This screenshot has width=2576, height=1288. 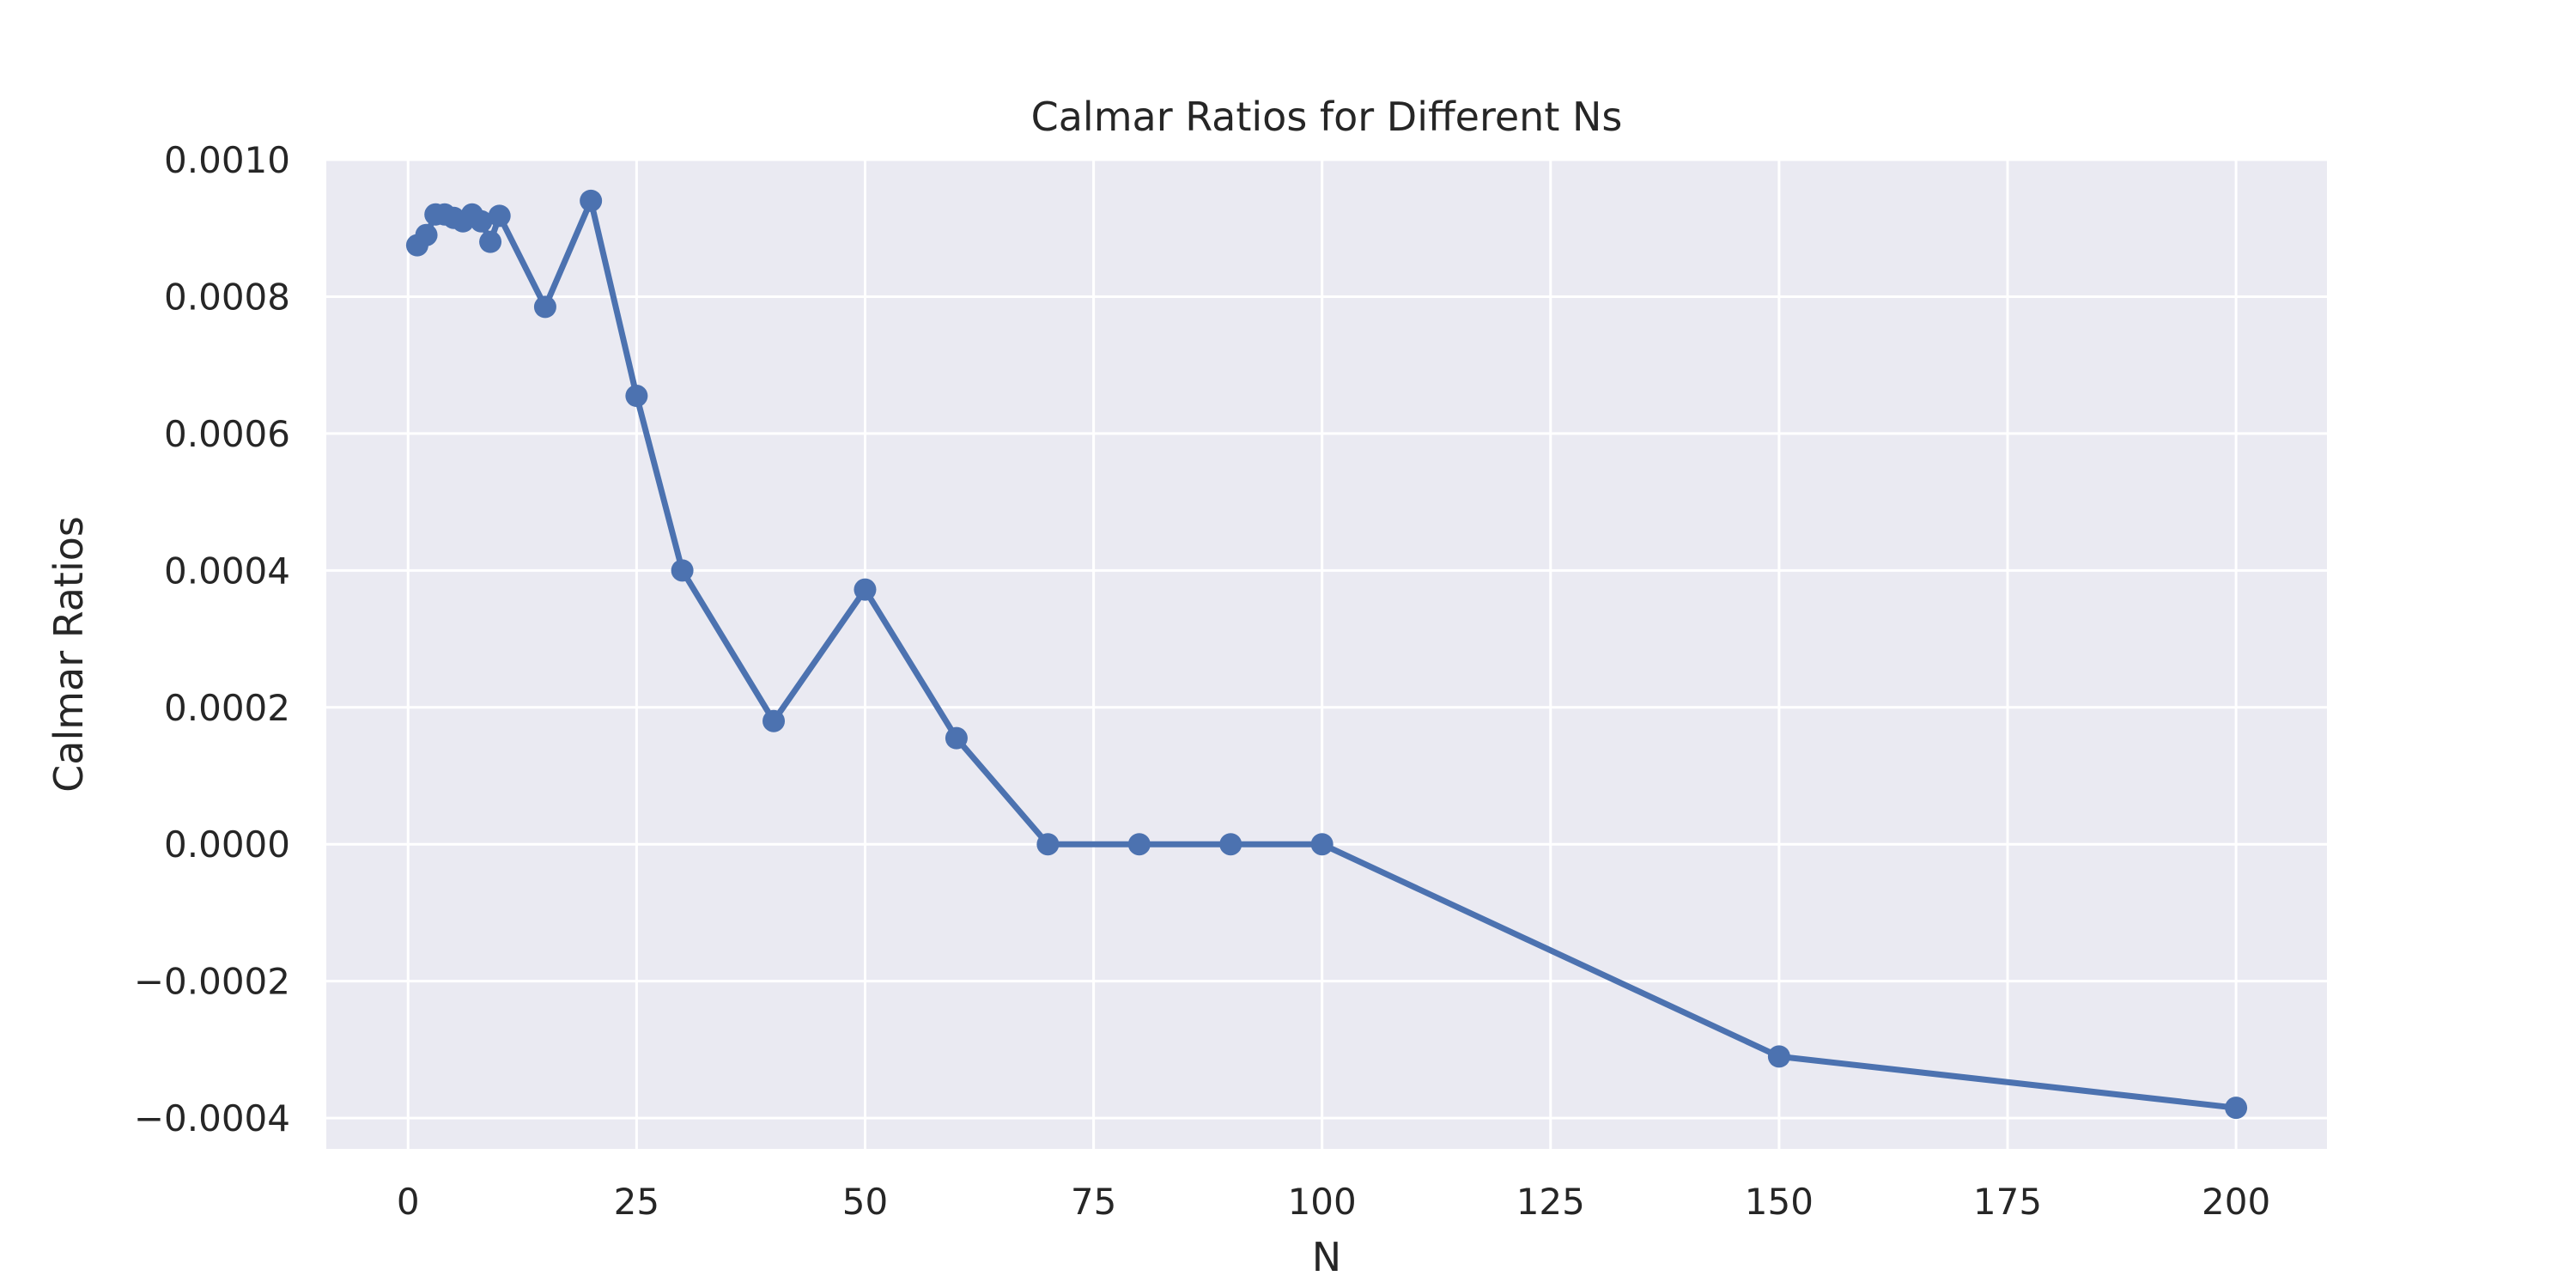 I want to click on chart-title: Calmar Ratios for Different Ns, so click(x=1327, y=117).